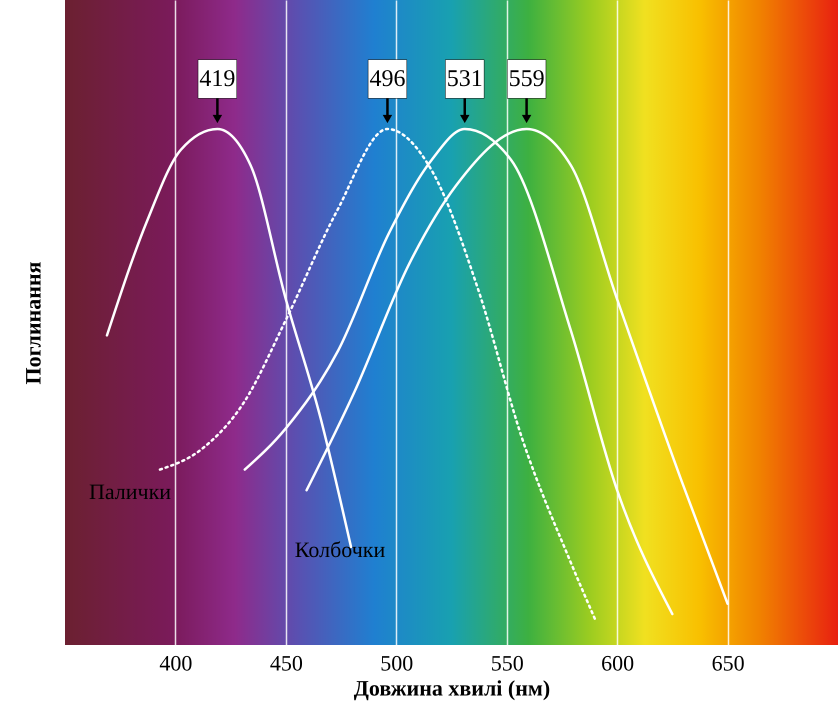  What do you see at coordinates (286, 663) in the screenshot?
I see `x-tick-label: 450` at bounding box center [286, 663].